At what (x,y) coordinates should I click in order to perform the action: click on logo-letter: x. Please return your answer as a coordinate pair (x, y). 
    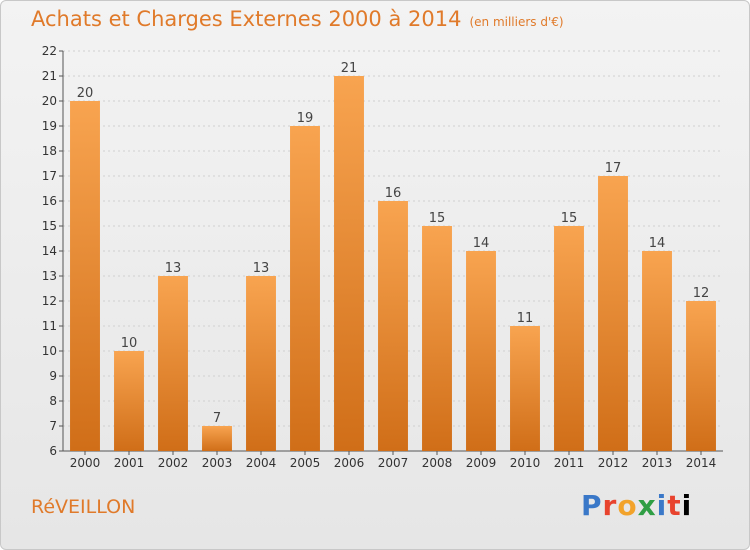
    Looking at the image, I should click on (647, 505).